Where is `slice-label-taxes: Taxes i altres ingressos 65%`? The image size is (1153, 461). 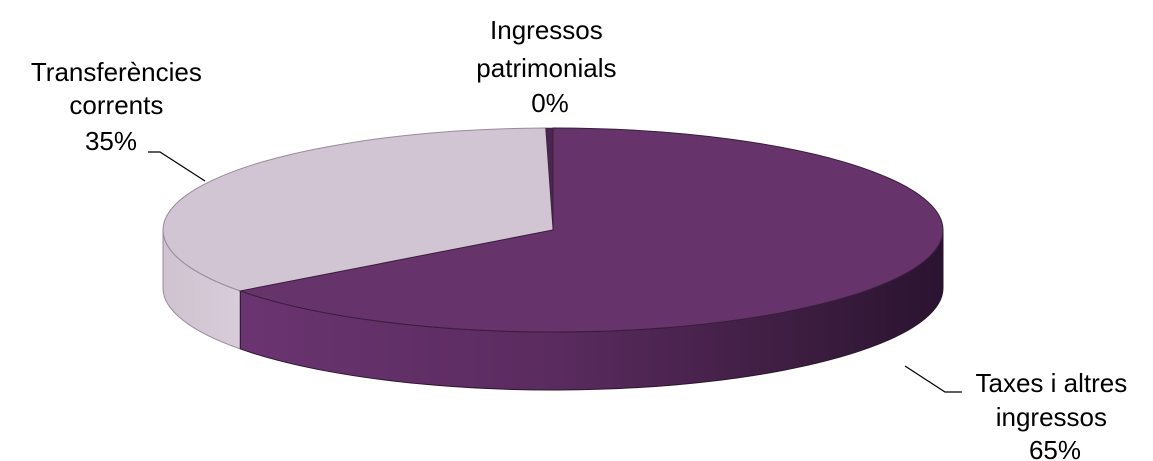 slice-label-taxes: Taxes i altres ingressos 65% is located at coordinates (1055, 414).